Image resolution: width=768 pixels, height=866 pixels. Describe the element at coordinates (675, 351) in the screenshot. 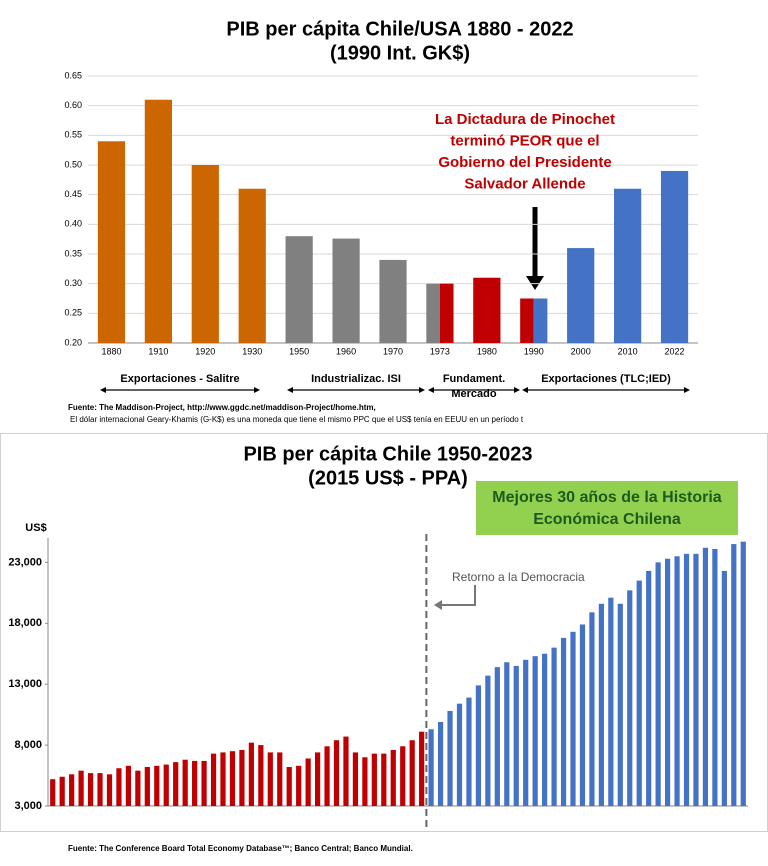

I see `x-tick-label: 2022` at that location.